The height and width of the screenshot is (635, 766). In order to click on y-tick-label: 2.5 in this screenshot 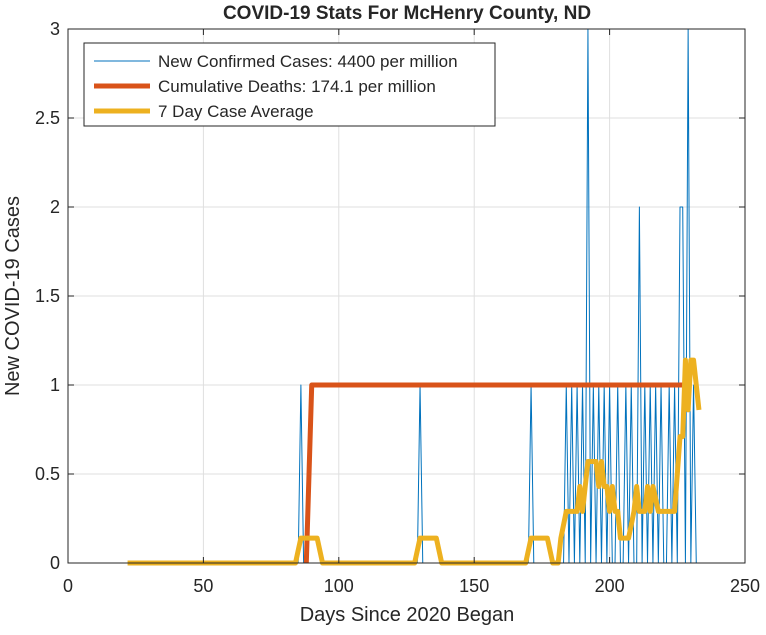, I will do `click(47, 118)`.